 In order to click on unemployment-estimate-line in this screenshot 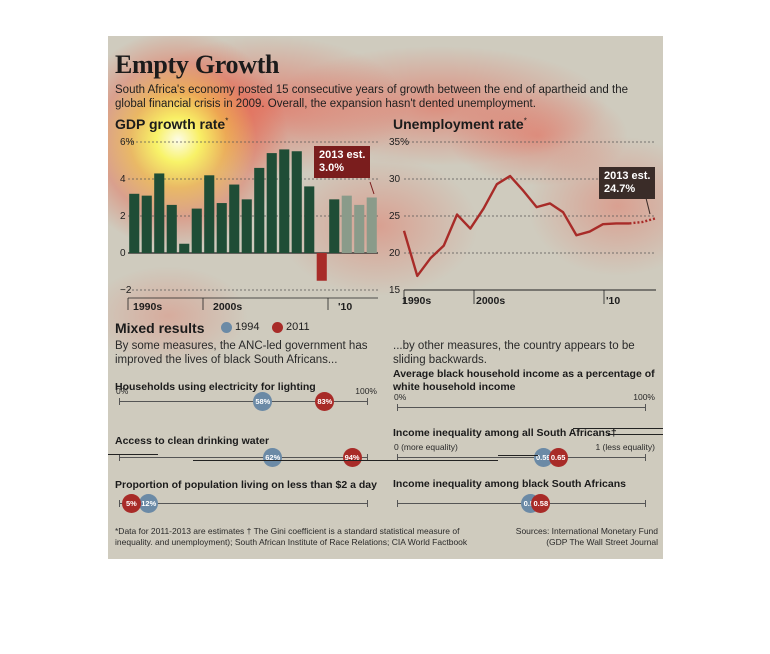, I will do `click(643, 221)`.